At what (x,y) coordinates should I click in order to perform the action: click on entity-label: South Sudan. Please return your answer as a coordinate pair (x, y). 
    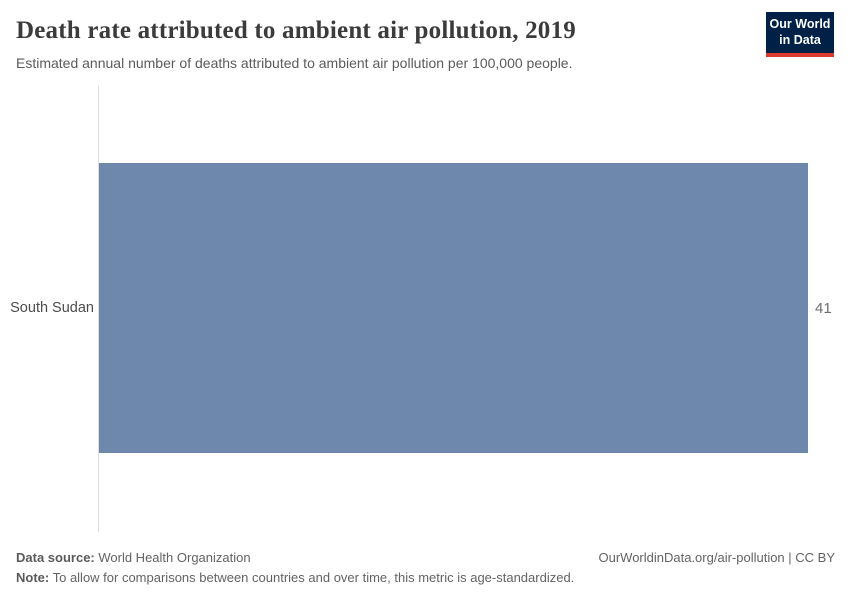
    Looking at the image, I should click on (52, 308).